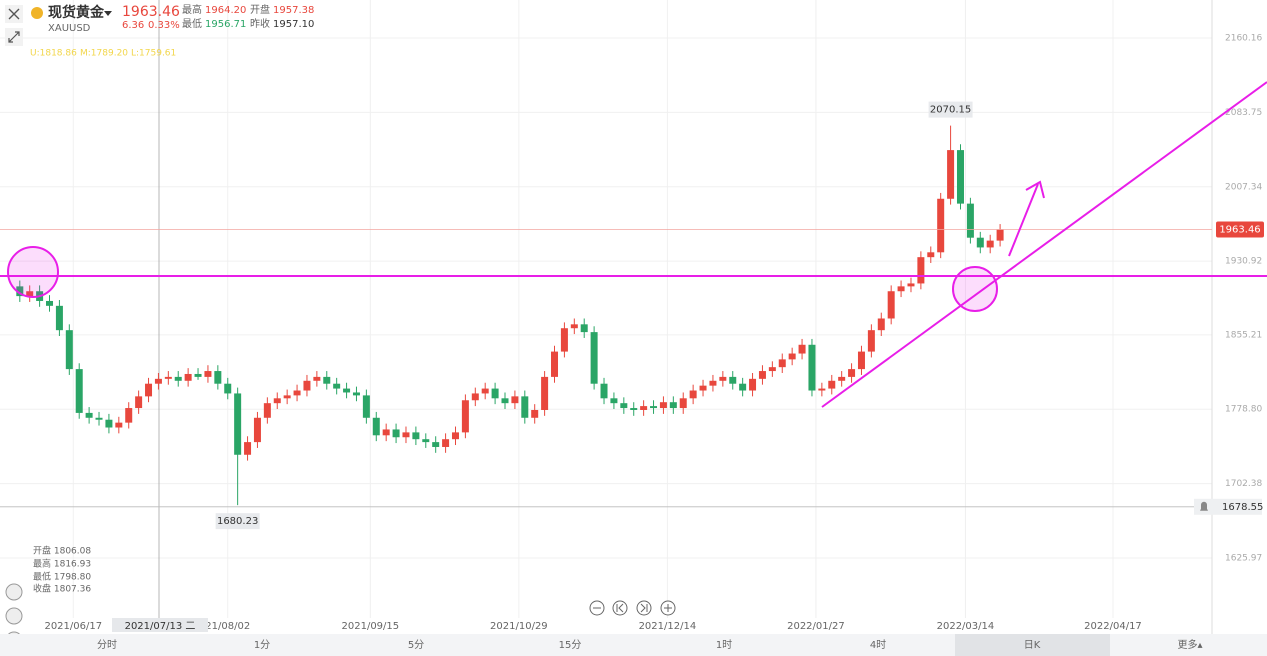 The image size is (1267, 656). I want to click on period-tab: 1时, so click(724, 645).